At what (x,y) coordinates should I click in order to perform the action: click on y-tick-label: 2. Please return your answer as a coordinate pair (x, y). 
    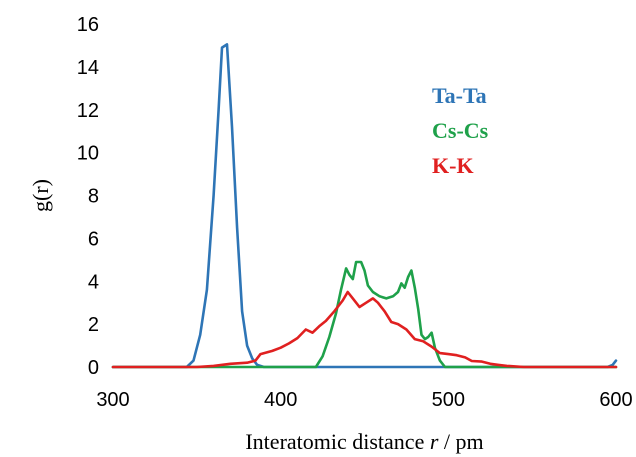
    Looking at the image, I should click on (93, 325).